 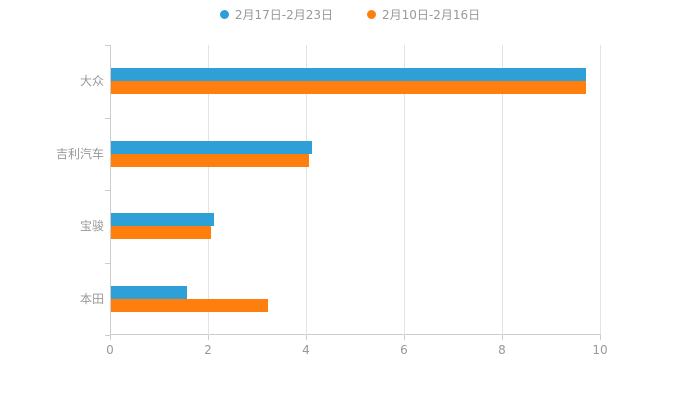 What do you see at coordinates (404, 350) in the screenshot?
I see `x-tick-label: 6` at bounding box center [404, 350].